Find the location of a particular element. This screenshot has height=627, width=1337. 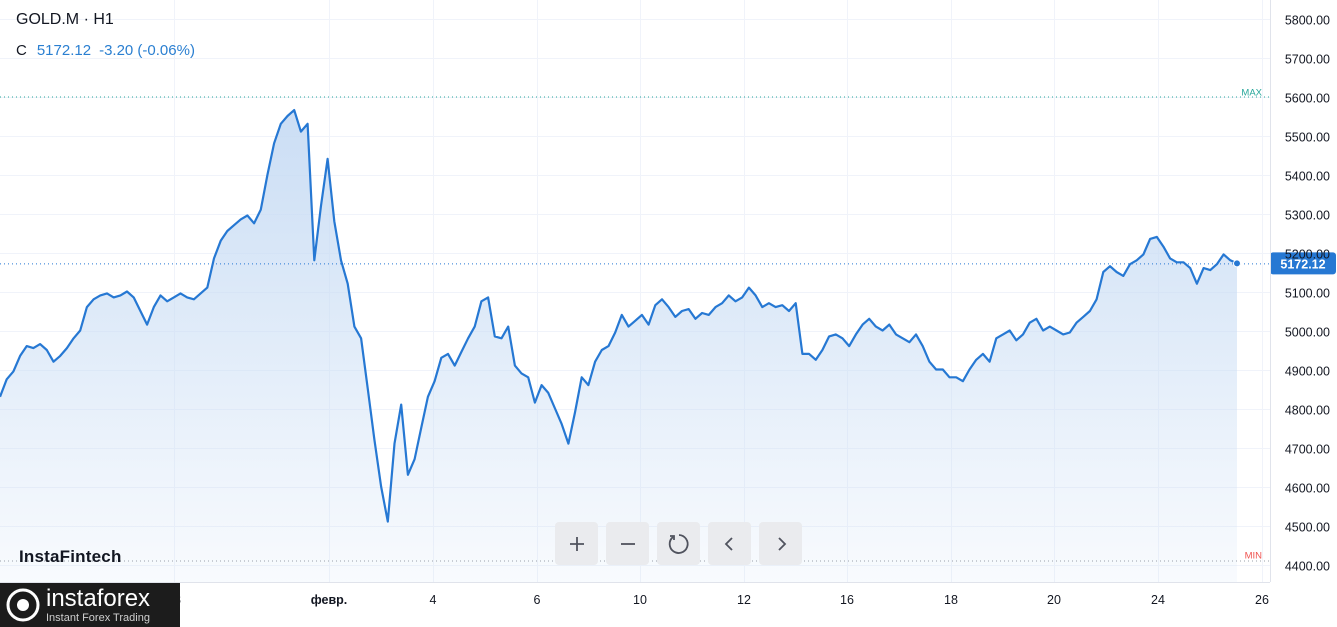

y-tick-label: 4900.00 is located at coordinates (1307, 372).